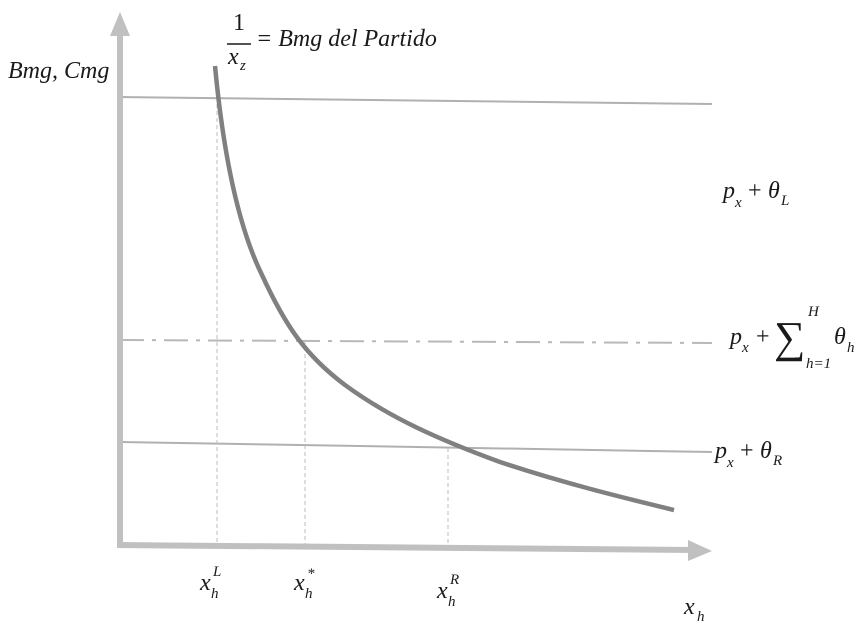  Describe the element at coordinates (784, 201) in the screenshot. I see `label-symbol-sub: L` at that location.